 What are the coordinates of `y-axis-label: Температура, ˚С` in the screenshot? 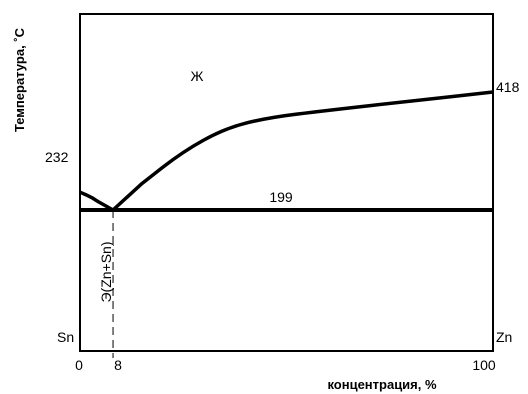 It's located at (19, 79).